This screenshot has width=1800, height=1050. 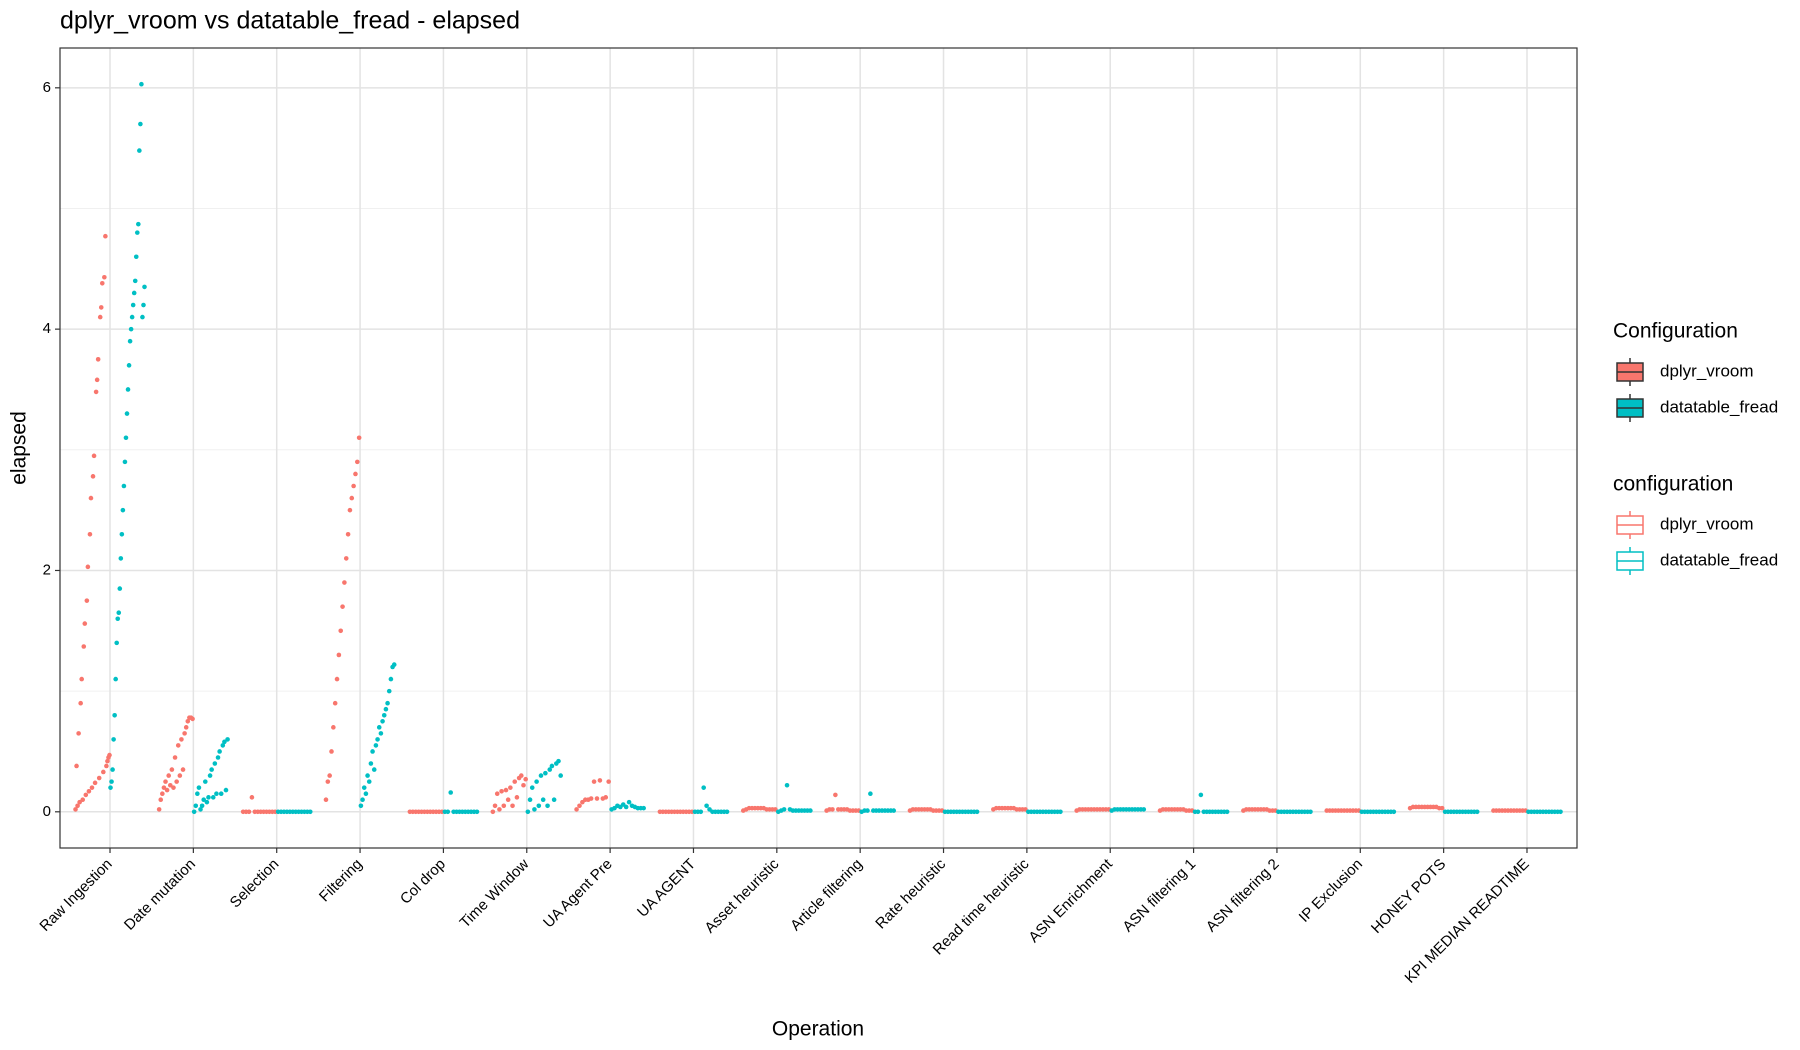 I want to click on y-axis-label: elapsed, so click(x=19, y=448).